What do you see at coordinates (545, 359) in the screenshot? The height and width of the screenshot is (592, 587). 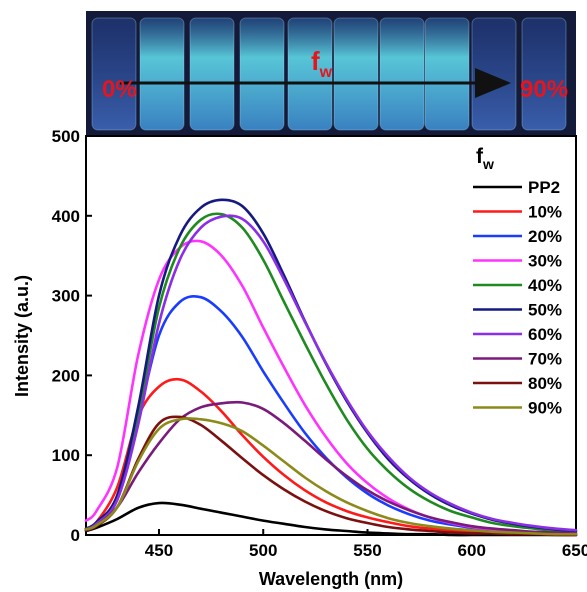 I see `legend-label: 70%` at bounding box center [545, 359].